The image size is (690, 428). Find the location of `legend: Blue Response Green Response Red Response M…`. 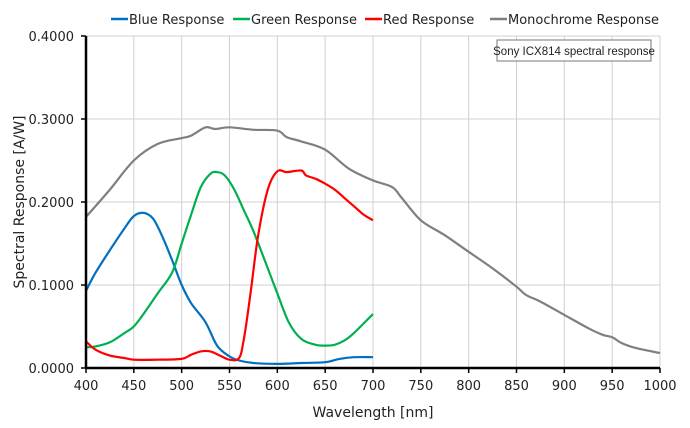

legend: Blue Response Green Response Red Response M… is located at coordinates (385, 20).